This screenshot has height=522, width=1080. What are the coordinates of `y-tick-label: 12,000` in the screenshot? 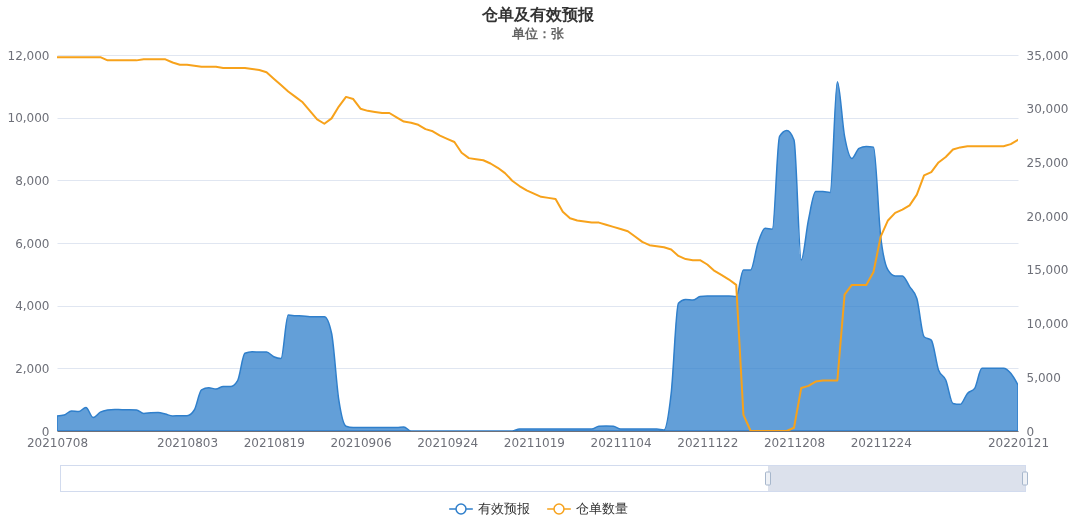 It's located at (28, 55).